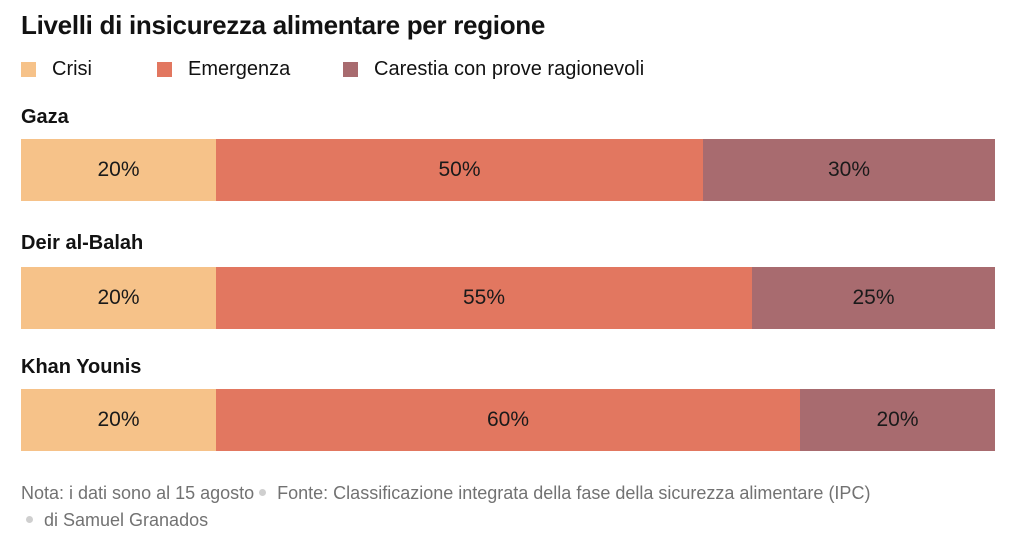 The height and width of the screenshot is (553, 1024). I want to click on bar-segment-crisi-gaza: 20%, so click(118, 170).